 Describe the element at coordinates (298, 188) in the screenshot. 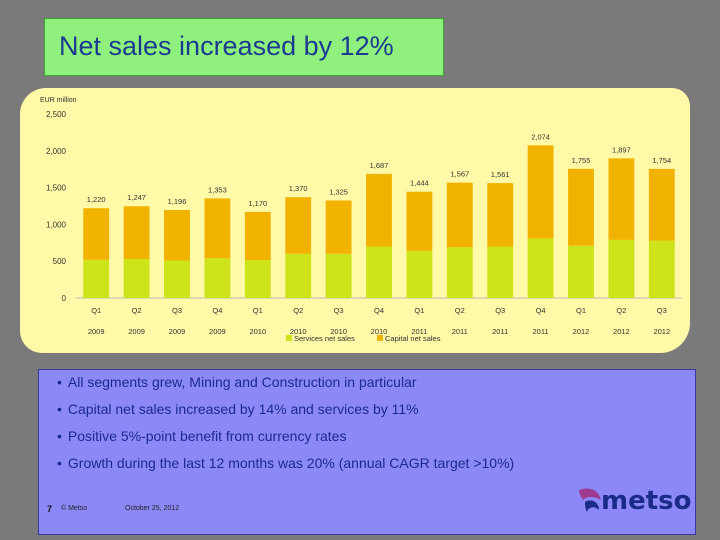

I see `data-label: 1,370` at that location.